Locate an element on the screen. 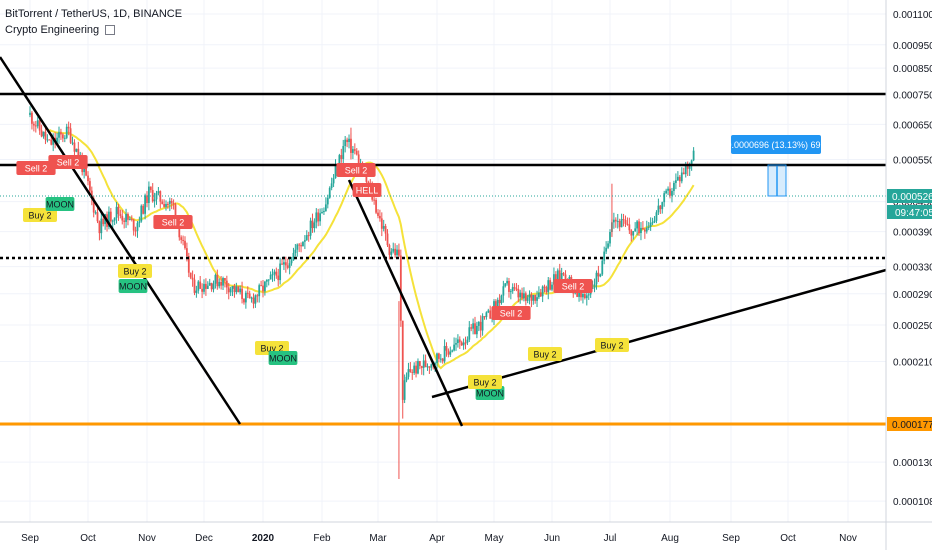 The width and height of the screenshot is (932, 550). signal-label-text: Buy 2 is located at coordinates (39, 216).